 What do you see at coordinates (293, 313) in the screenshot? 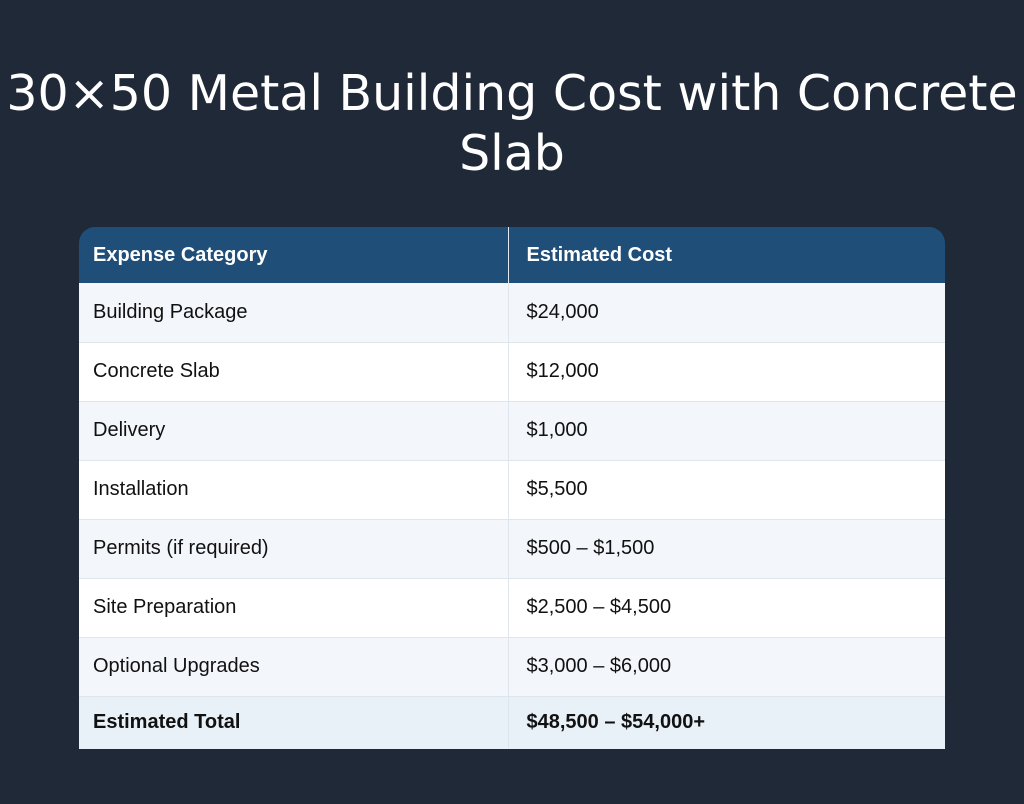
I see `category-cell: Building Package` at bounding box center [293, 313].